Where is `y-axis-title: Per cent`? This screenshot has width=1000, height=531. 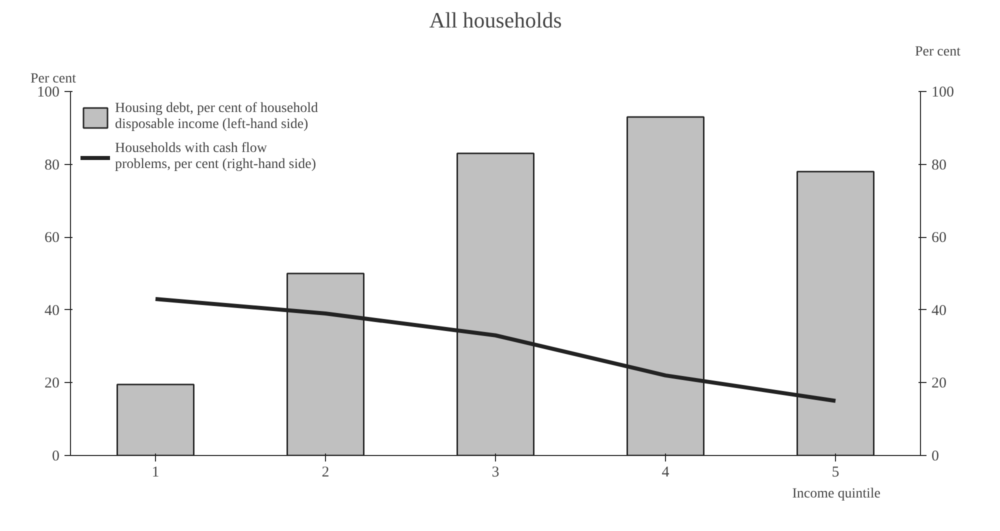
y-axis-title: Per cent is located at coordinates (53, 79).